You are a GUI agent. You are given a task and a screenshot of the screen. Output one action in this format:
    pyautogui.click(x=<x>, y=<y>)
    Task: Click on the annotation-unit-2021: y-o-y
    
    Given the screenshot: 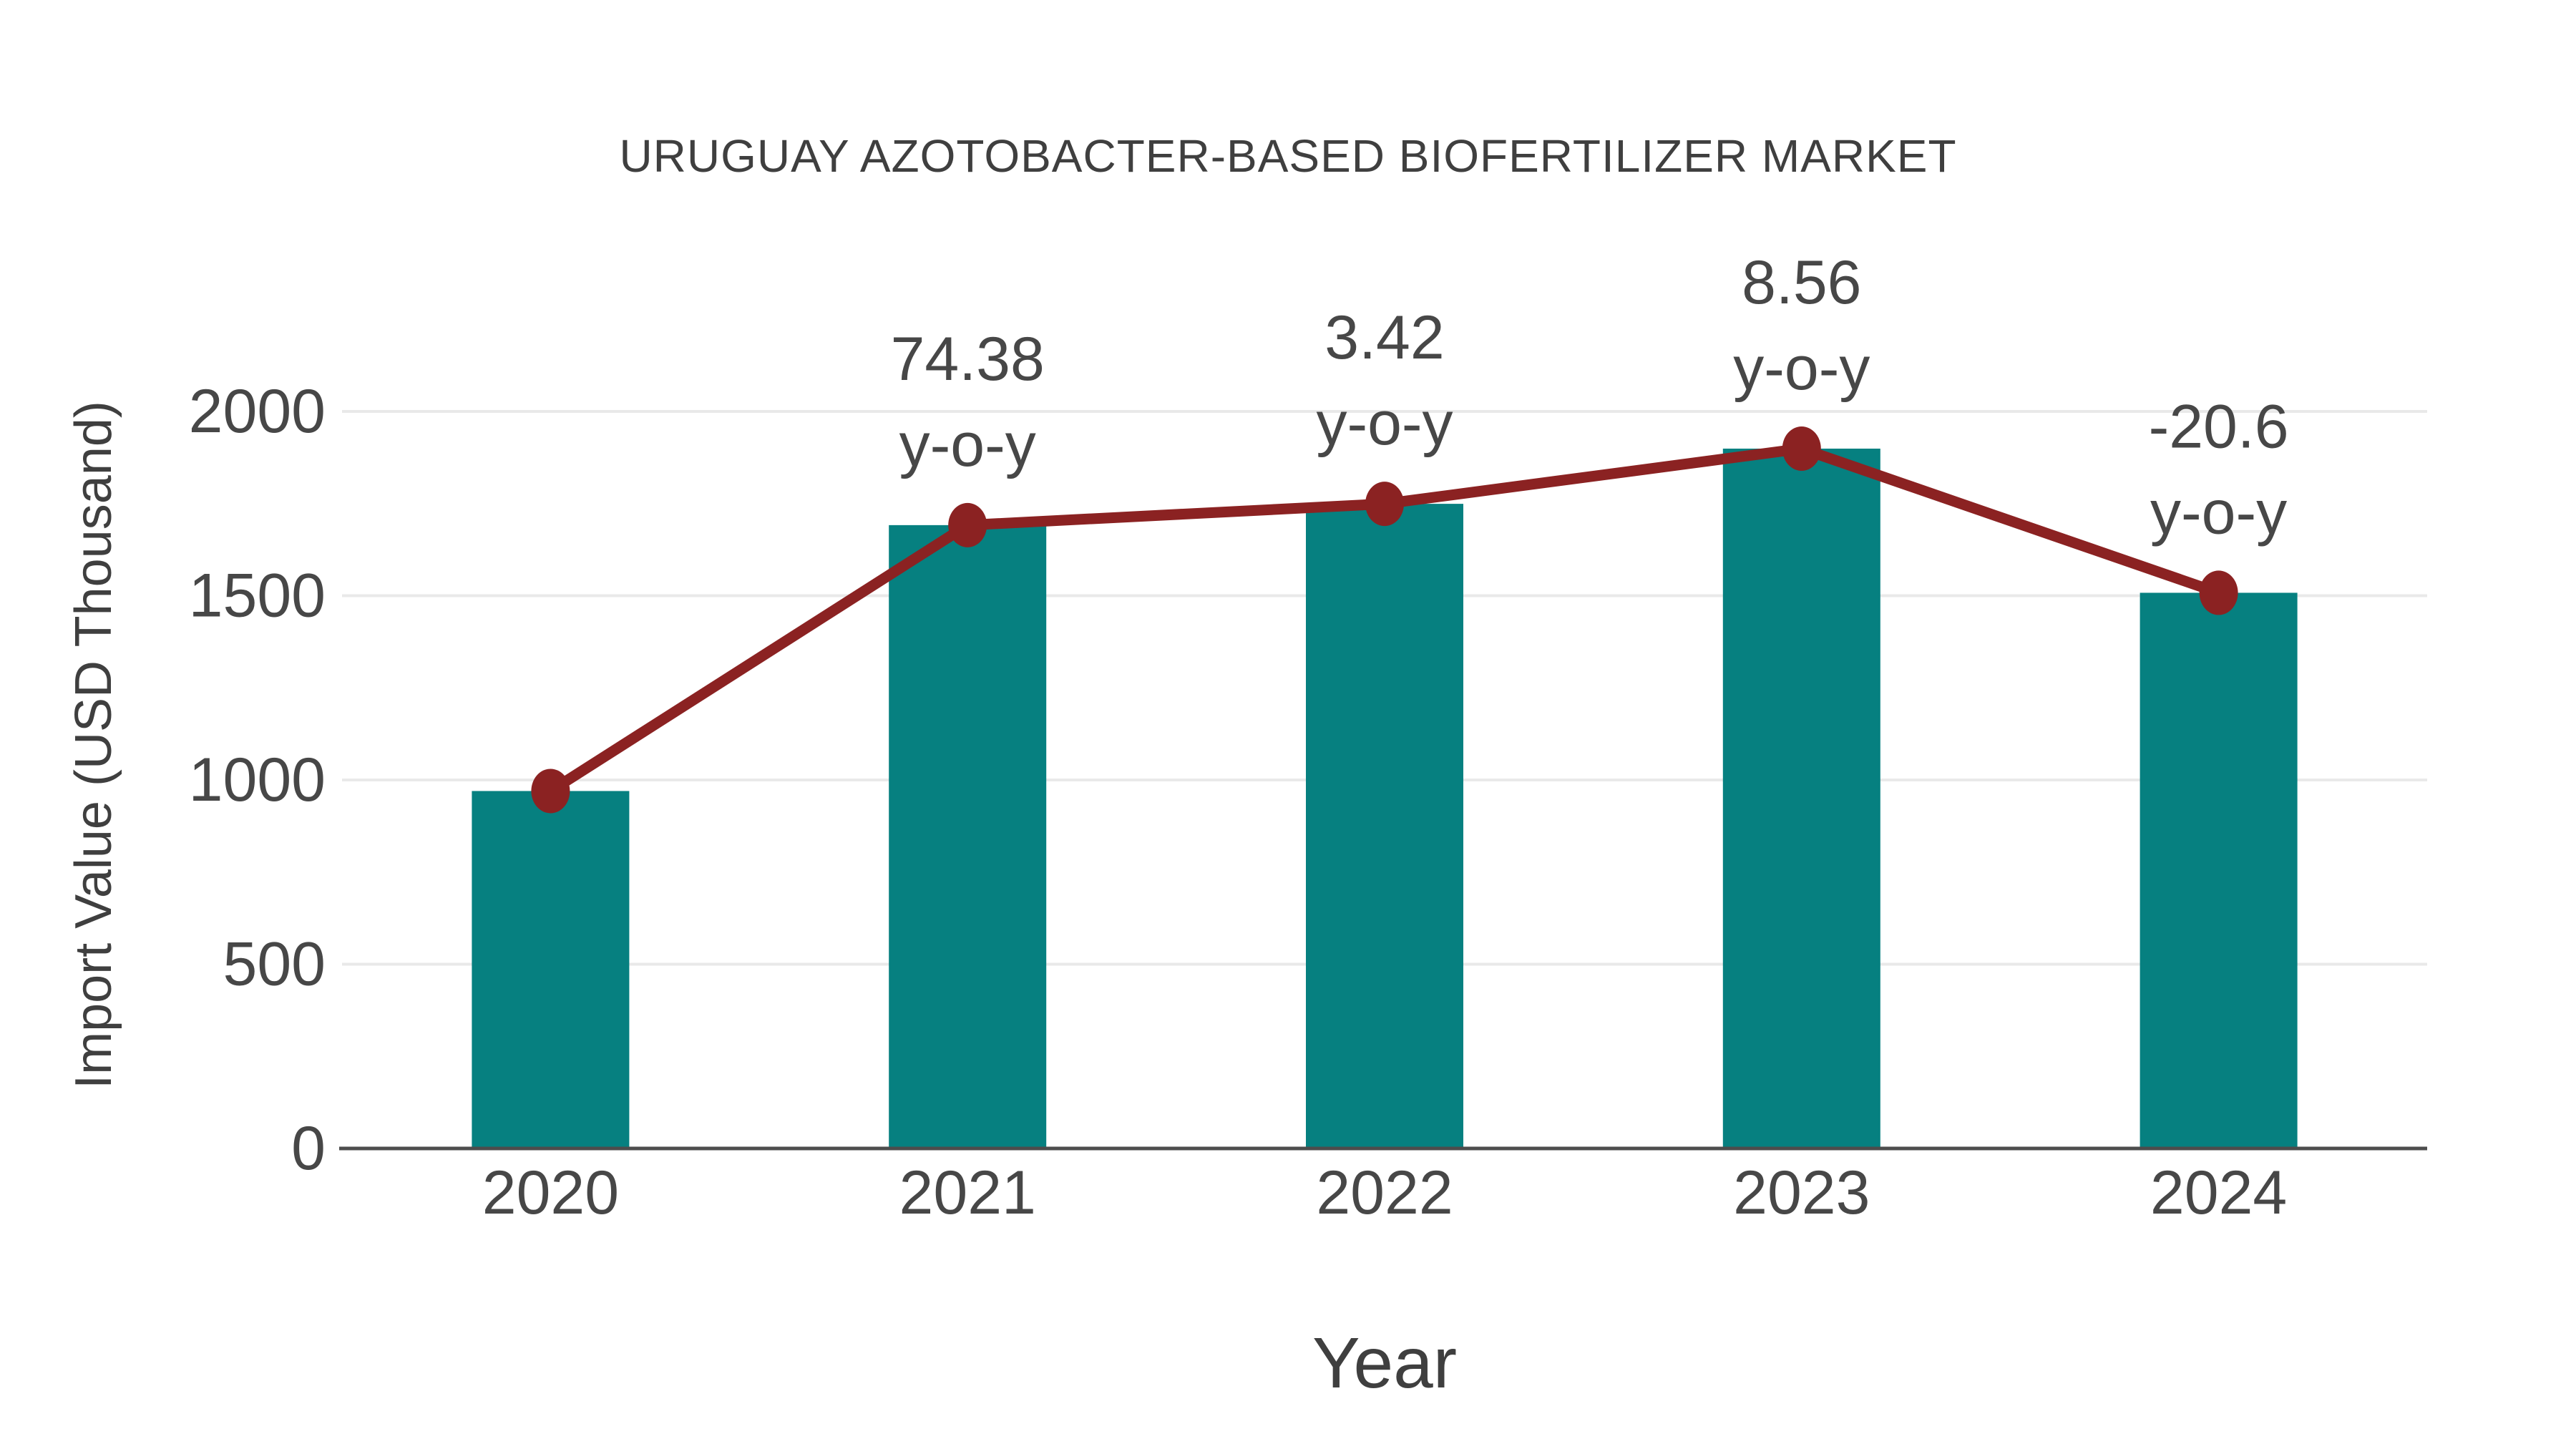 What is the action you would take?
    pyautogui.click(x=967, y=445)
    